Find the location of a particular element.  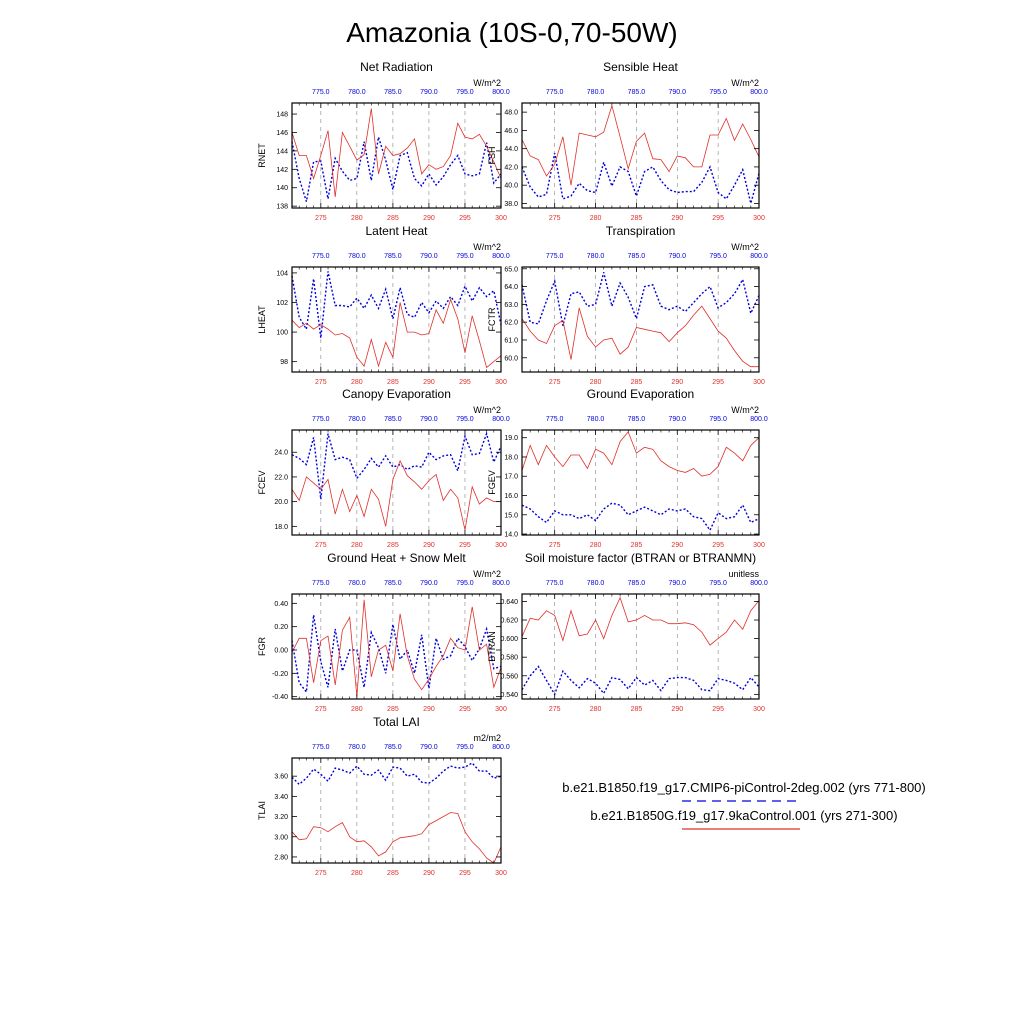

y-tick-label: 0.580 is located at coordinates (509, 658).